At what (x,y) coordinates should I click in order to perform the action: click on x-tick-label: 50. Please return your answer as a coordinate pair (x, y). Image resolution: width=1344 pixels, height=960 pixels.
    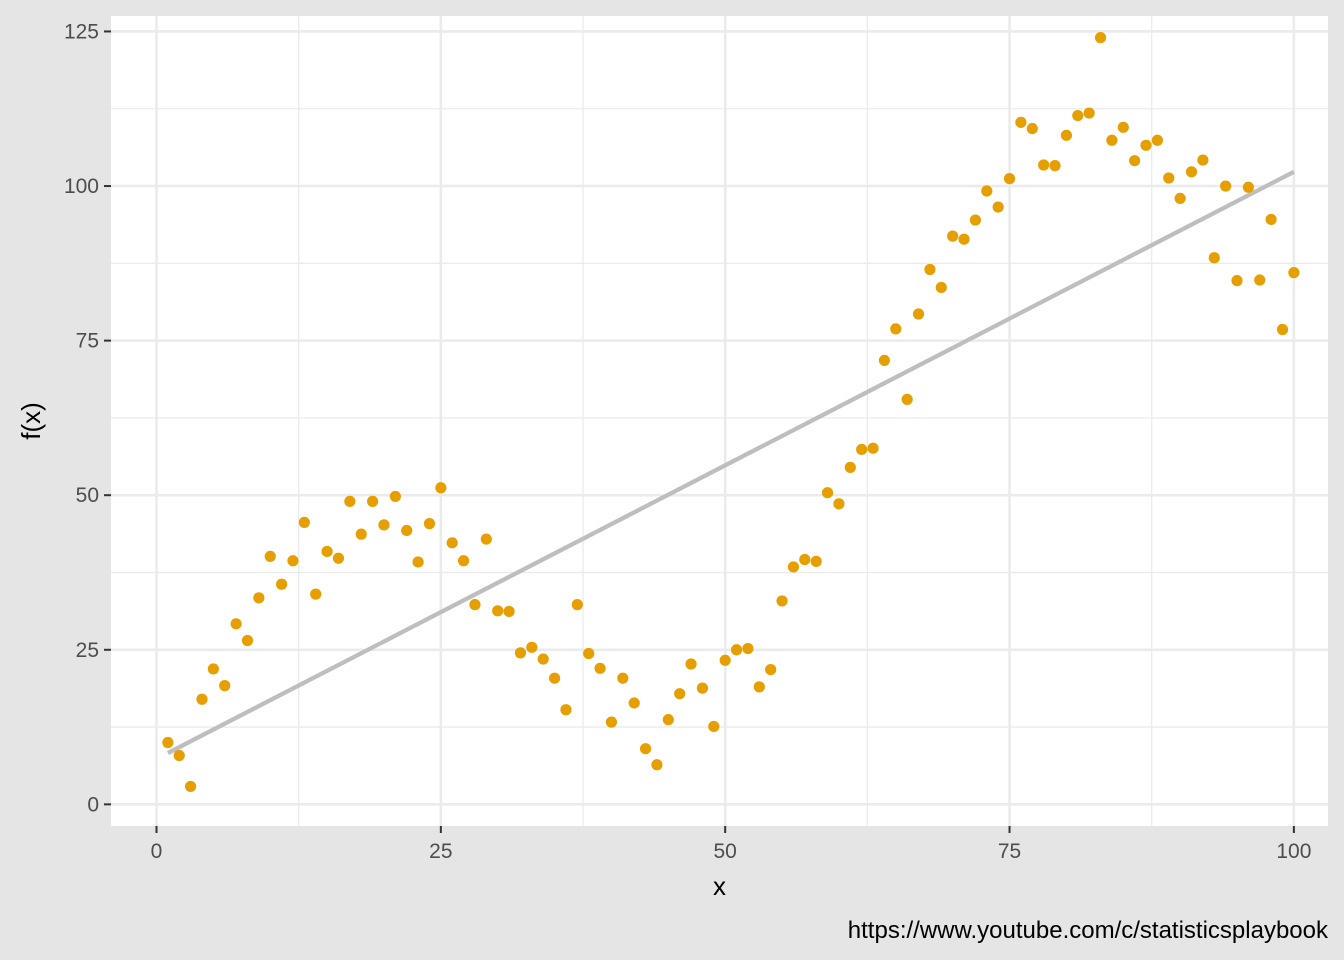
    Looking at the image, I should click on (725, 851).